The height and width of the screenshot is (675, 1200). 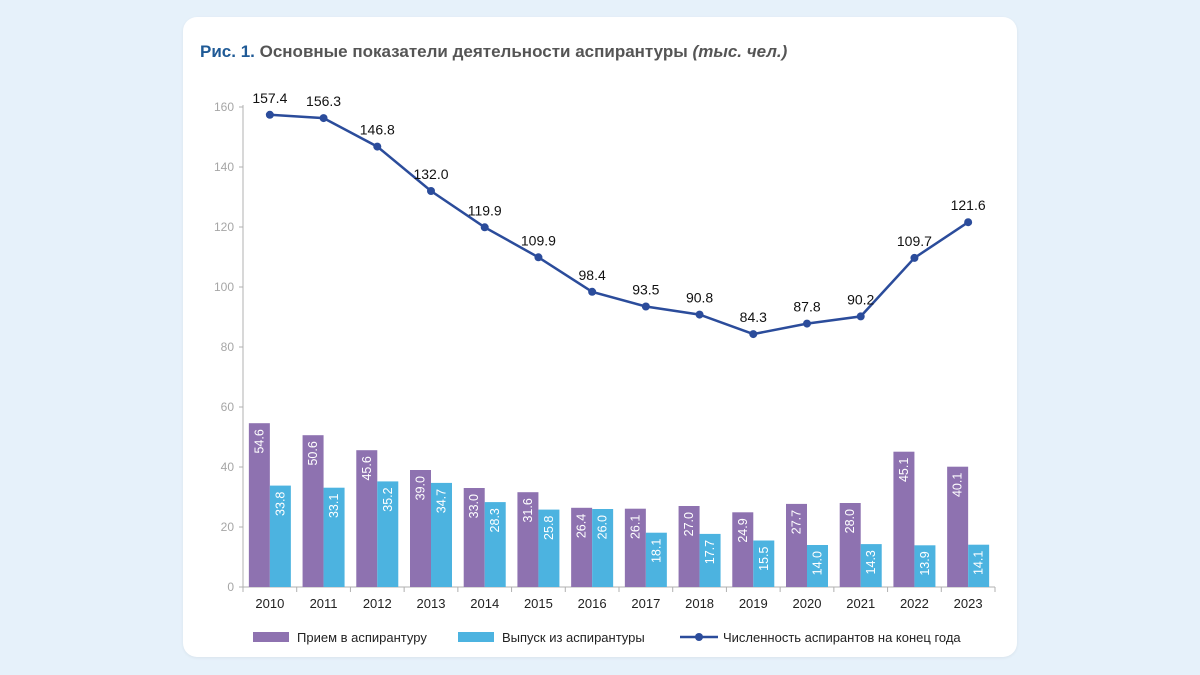 I want to click on title-units: (тыс. чел.), so click(x=740, y=51).